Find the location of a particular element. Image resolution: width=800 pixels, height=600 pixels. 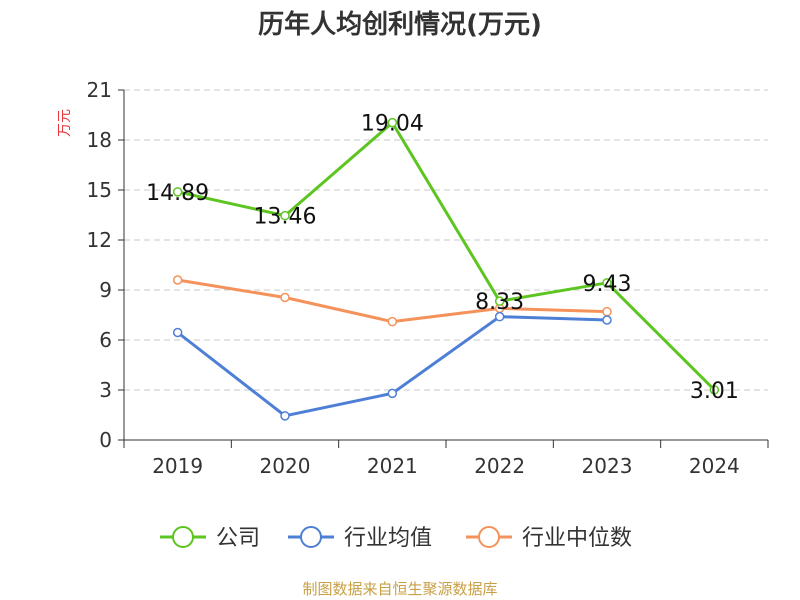

legend-label: 行业中位数 is located at coordinates (577, 538).